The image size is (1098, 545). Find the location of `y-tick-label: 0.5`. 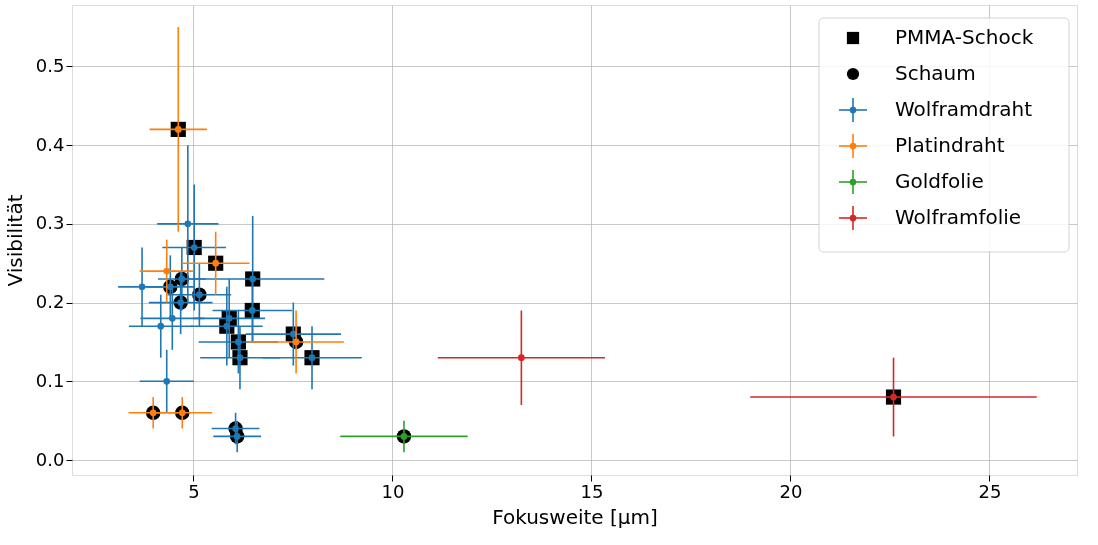

y-tick-label: 0.5 is located at coordinates (50, 65).